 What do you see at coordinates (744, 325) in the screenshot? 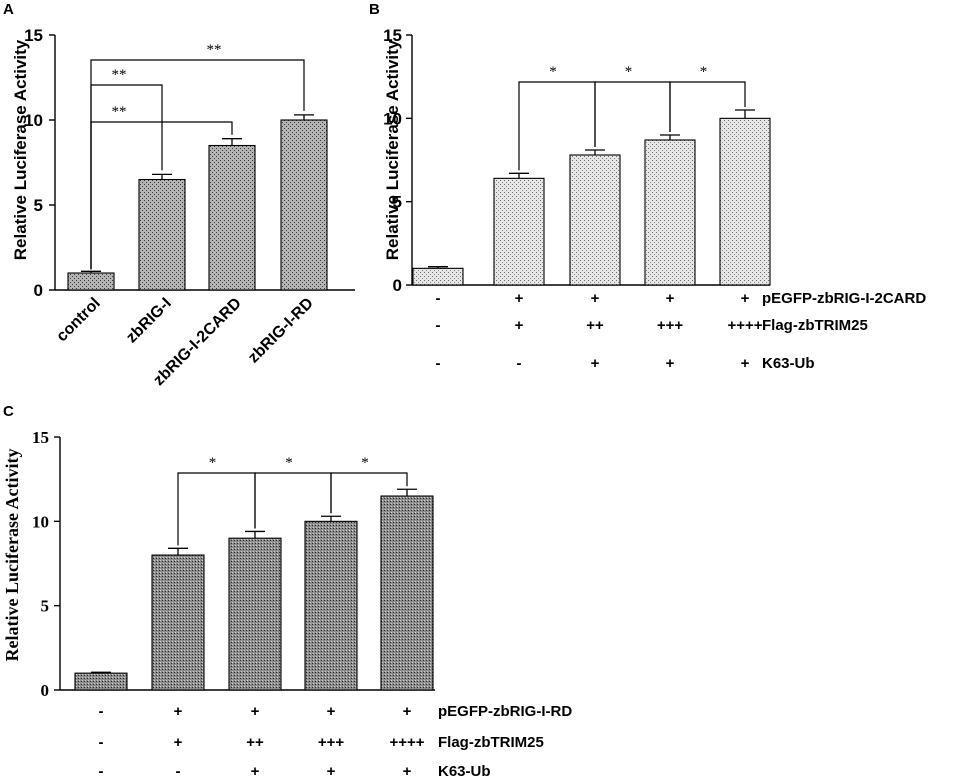
I see `panel-b-condition-mark: ++++` at bounding box center [744, 325].